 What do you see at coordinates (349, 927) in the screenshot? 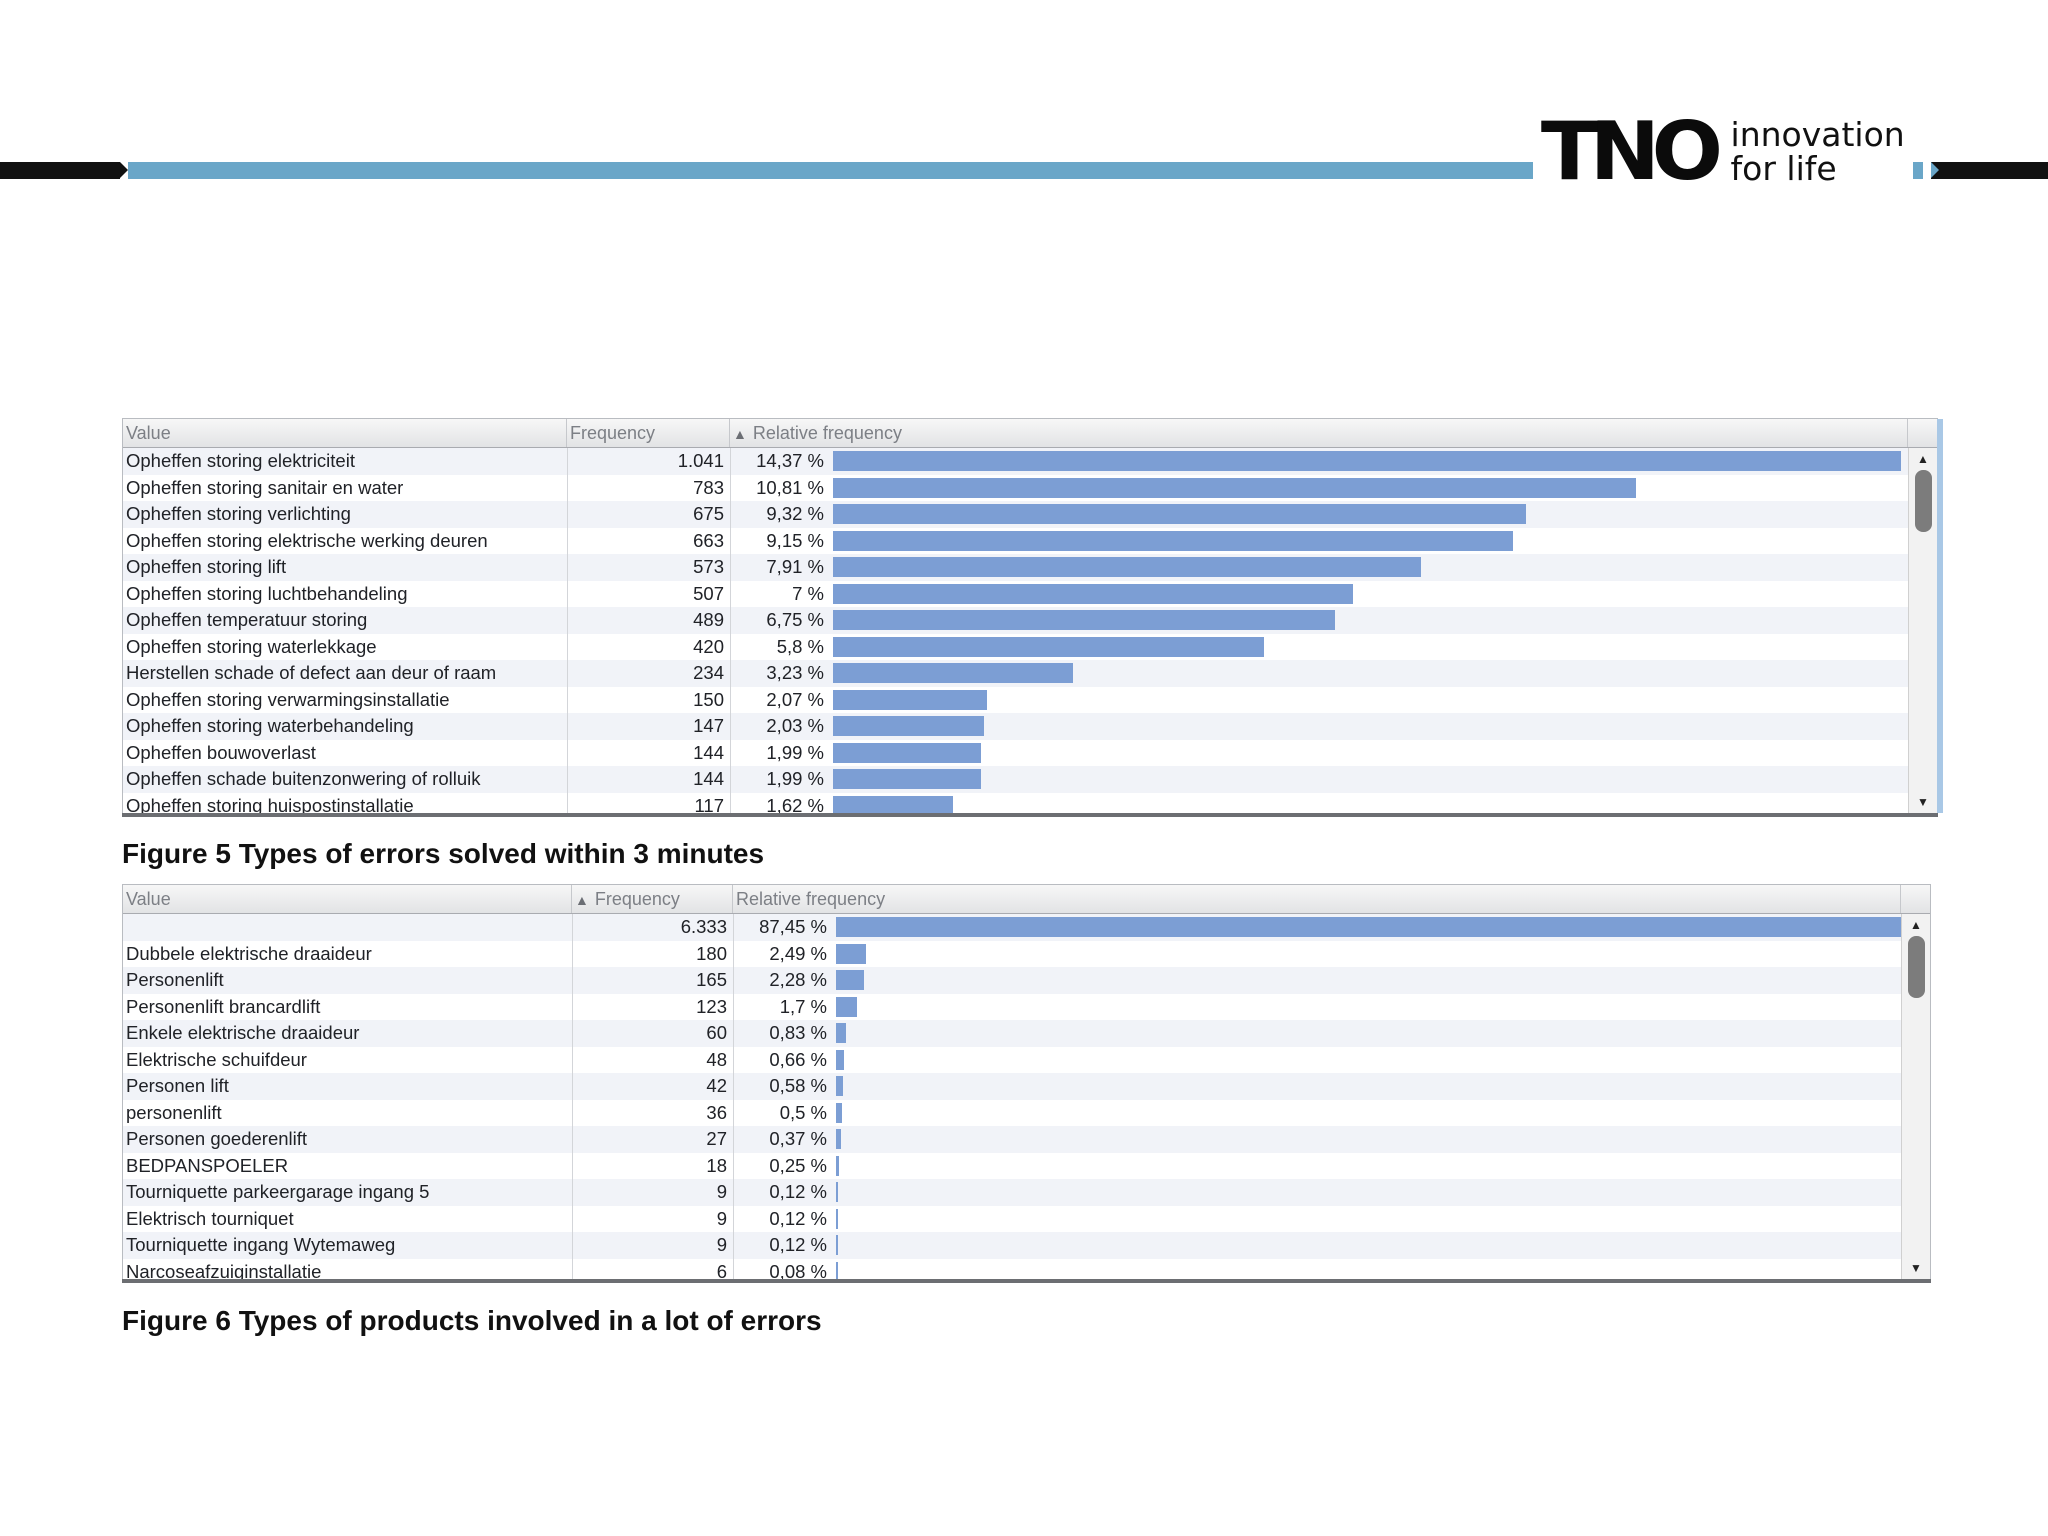
I see `cell-value` at bounding box center [349, 927].